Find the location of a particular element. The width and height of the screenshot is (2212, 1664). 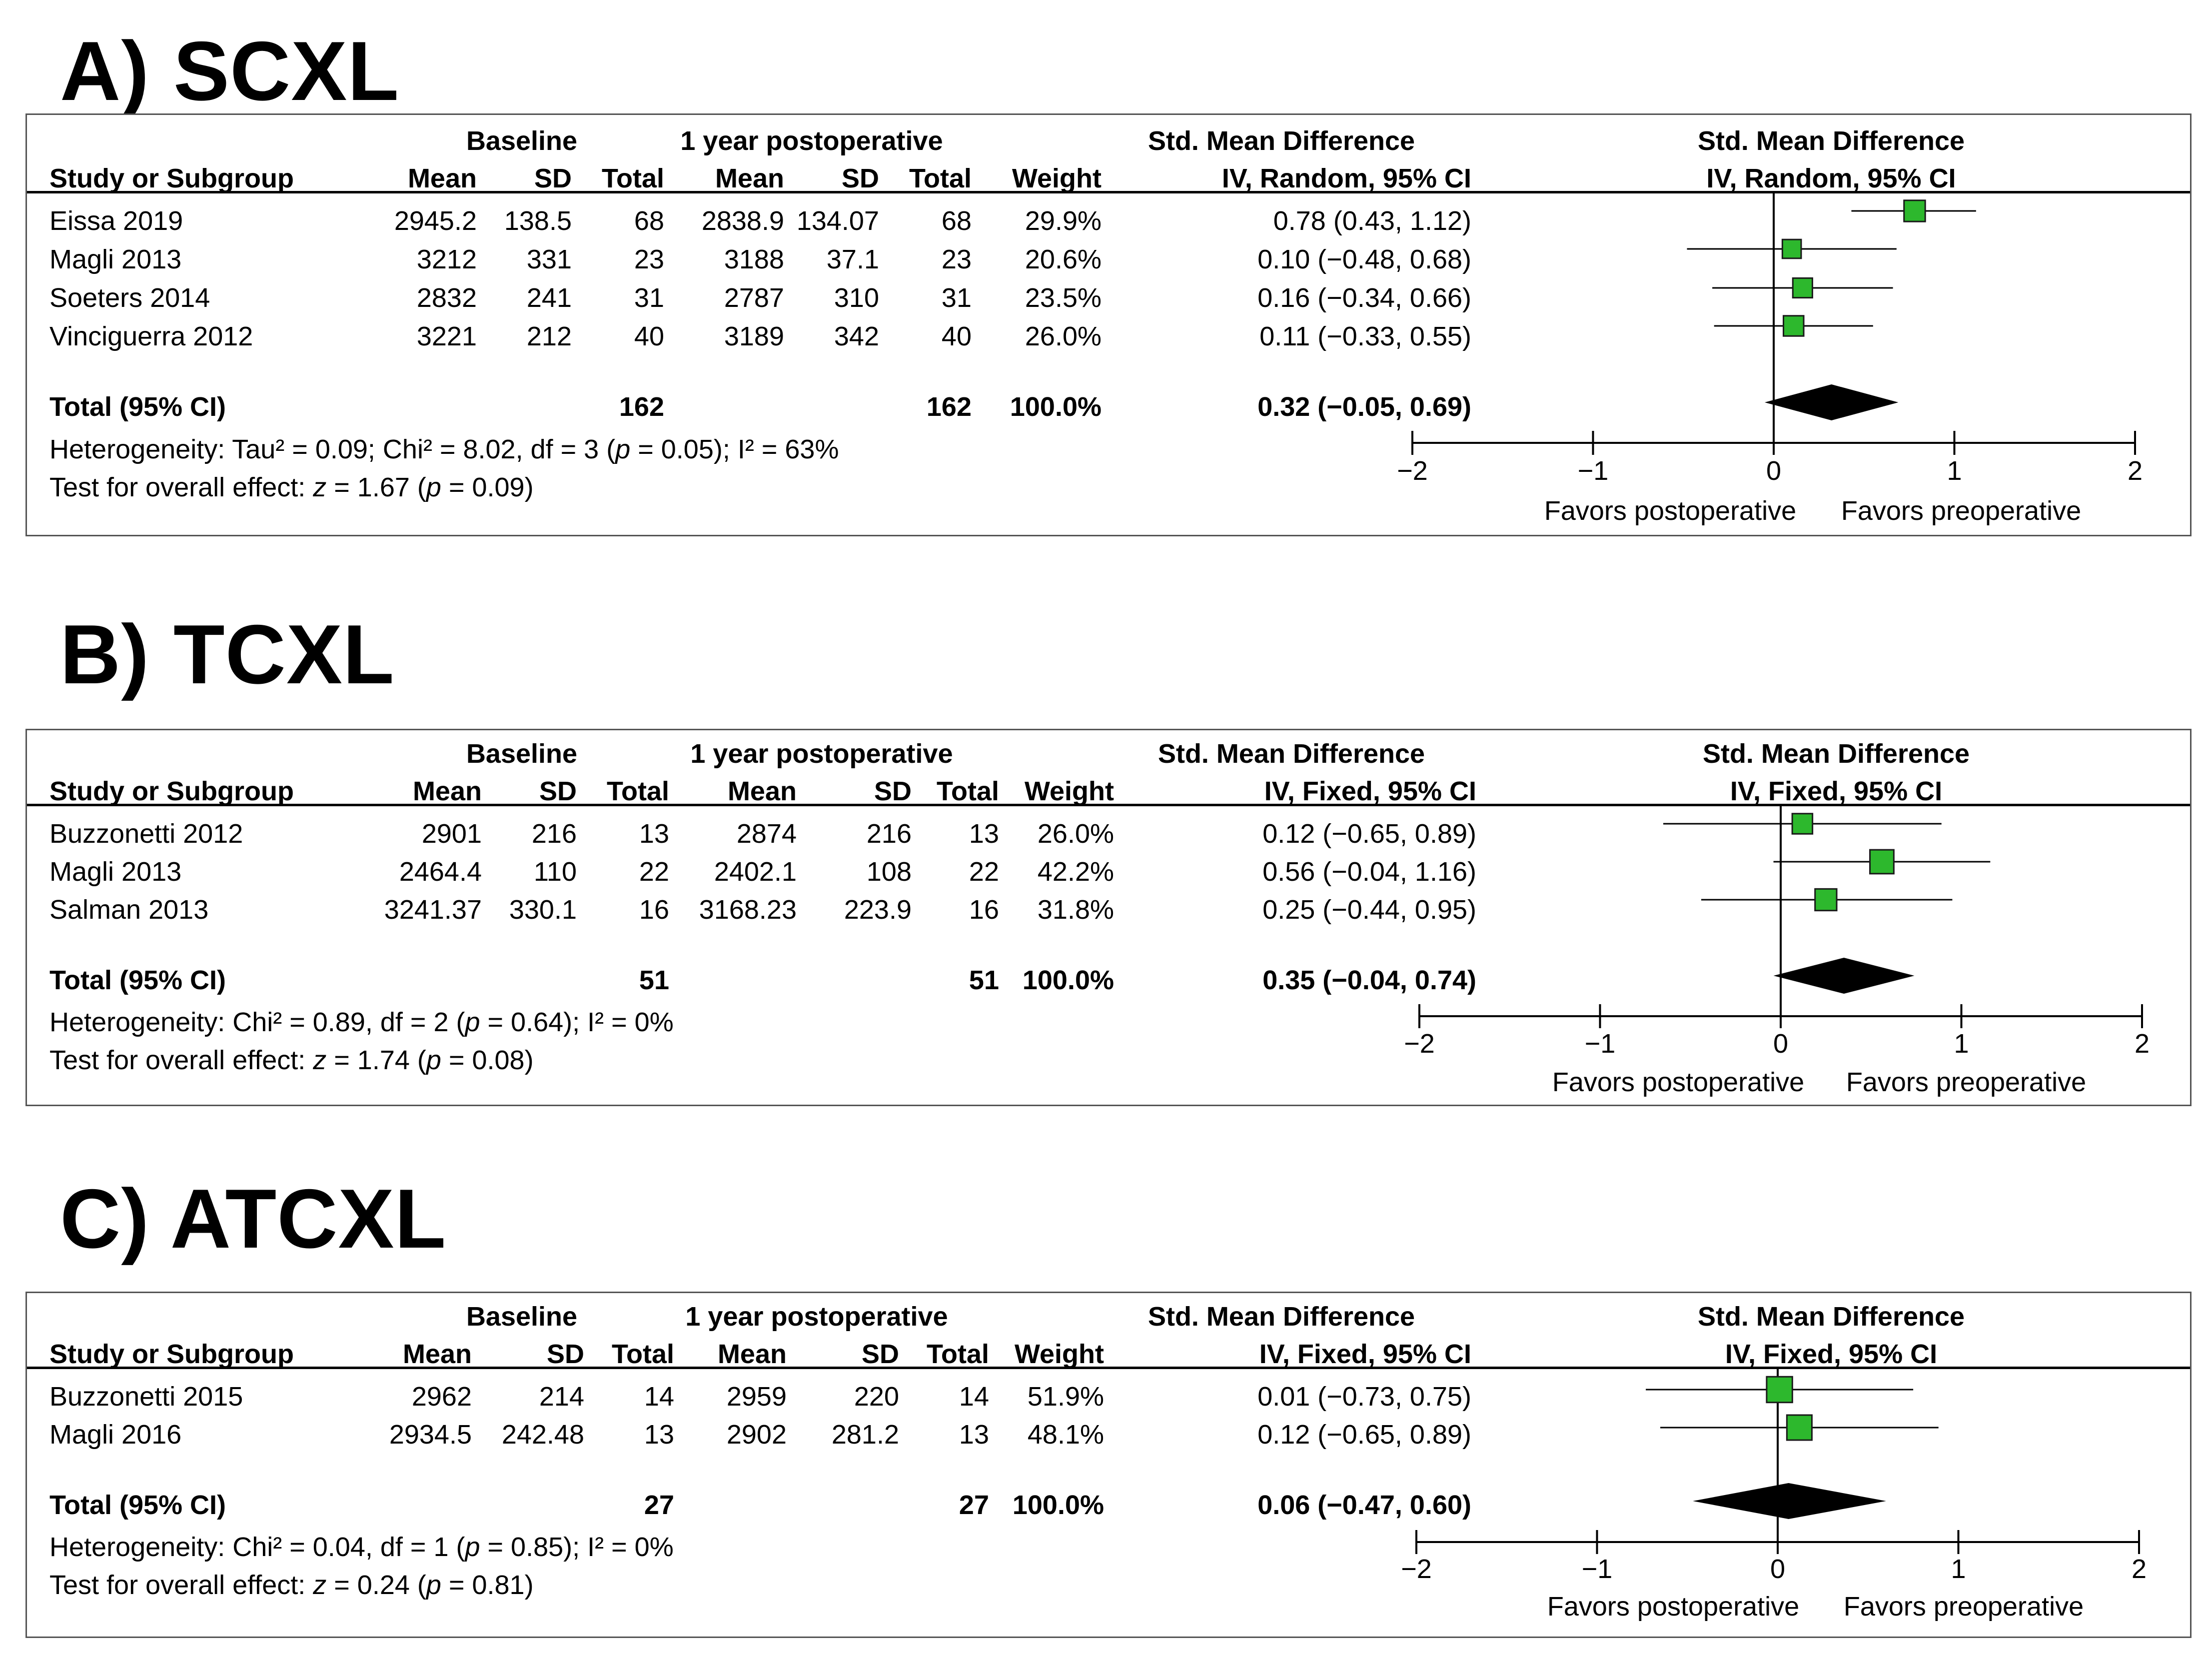

sd1: 242.48 is located at coordinates (542, 1435).